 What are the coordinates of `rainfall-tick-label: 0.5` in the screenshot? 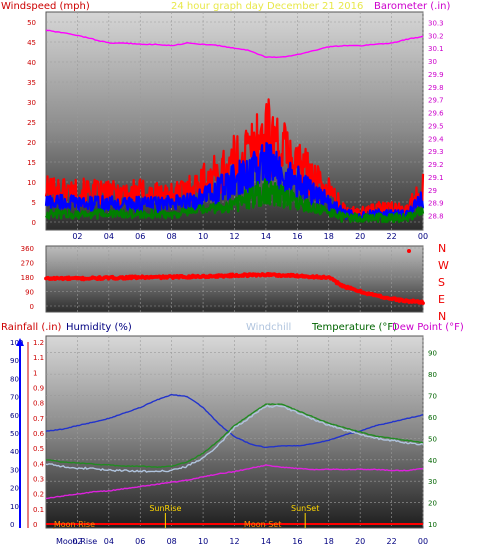 It's located at (38, 449).